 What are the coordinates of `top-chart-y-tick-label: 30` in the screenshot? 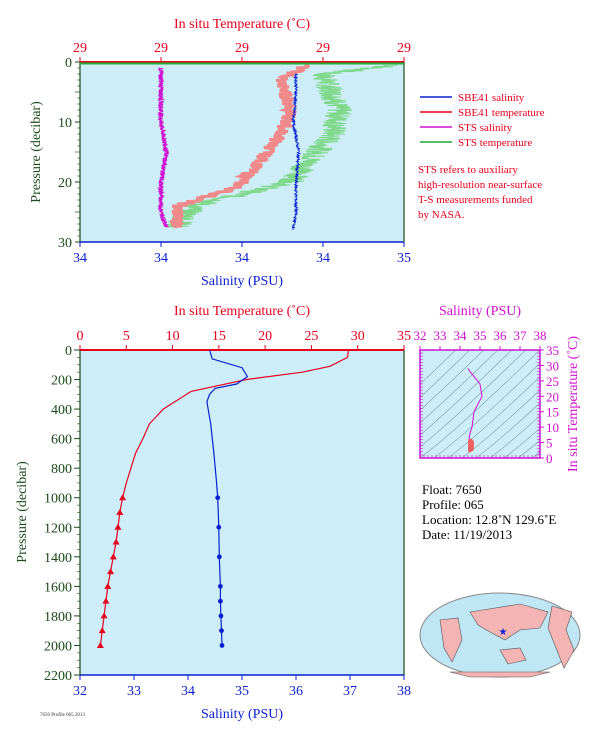 It's located at (65, 243).